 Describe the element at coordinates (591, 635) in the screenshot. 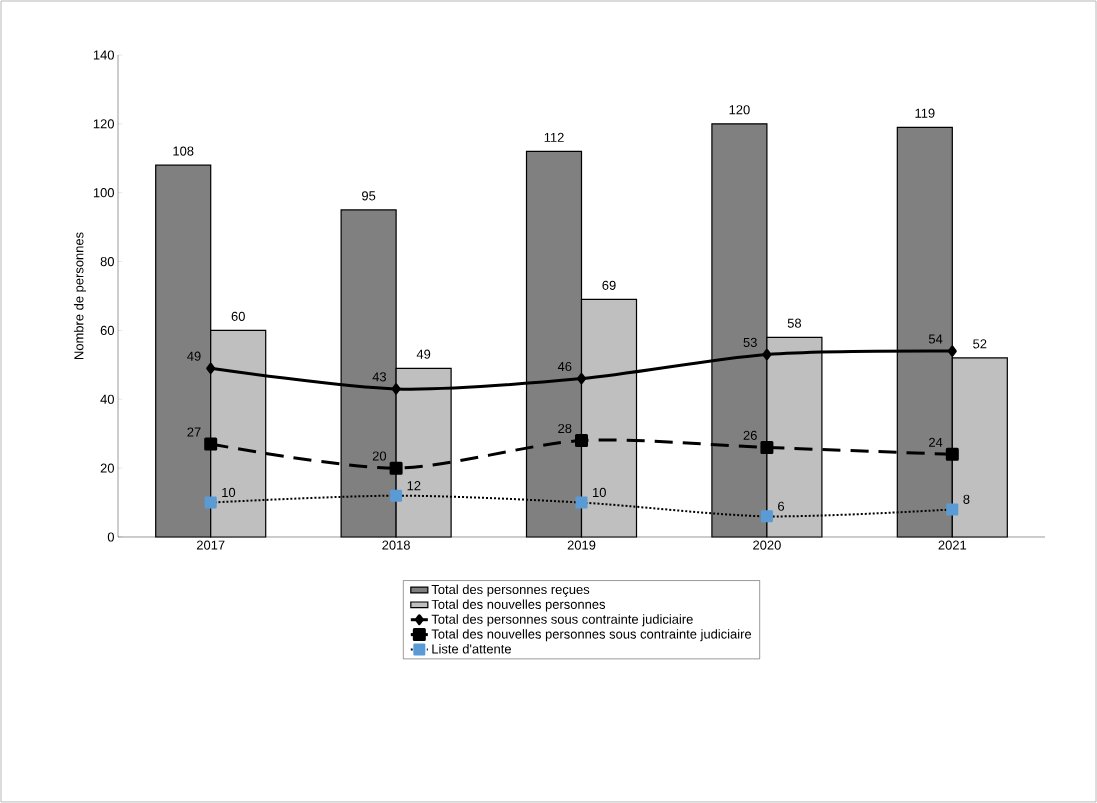

I see `legend-label: Total des nouvelles personnes sous contrainte judiciaire` at that location.